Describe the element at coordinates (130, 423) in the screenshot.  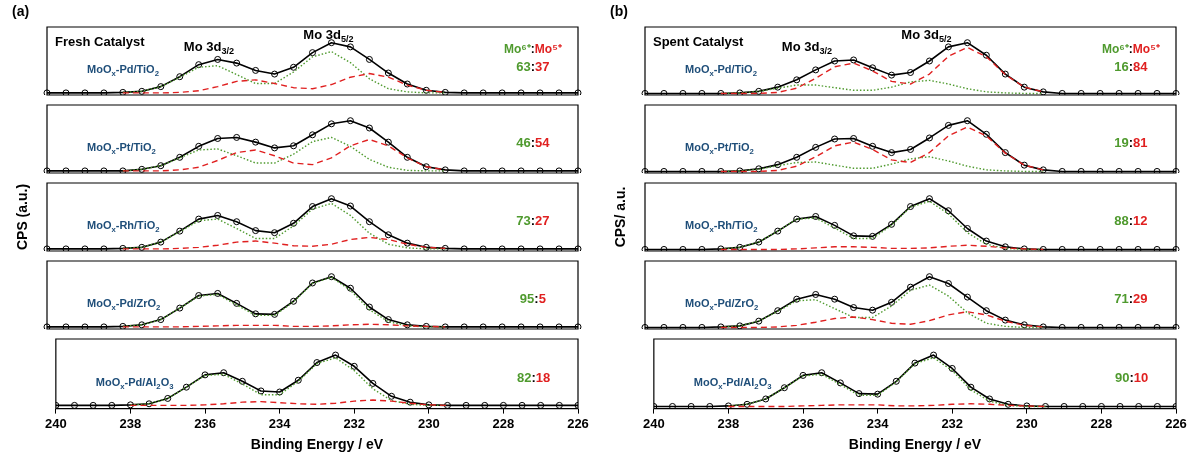
I see `x-tick-label: 238` at that location.